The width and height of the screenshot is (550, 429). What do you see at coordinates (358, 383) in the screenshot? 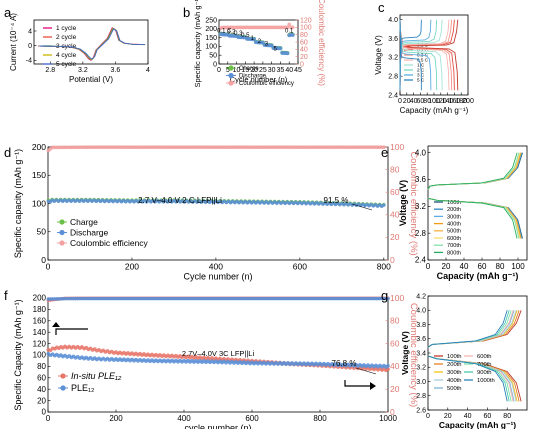
I see `panel-f-right-axis-arrow` at bounding box center [358, 383].